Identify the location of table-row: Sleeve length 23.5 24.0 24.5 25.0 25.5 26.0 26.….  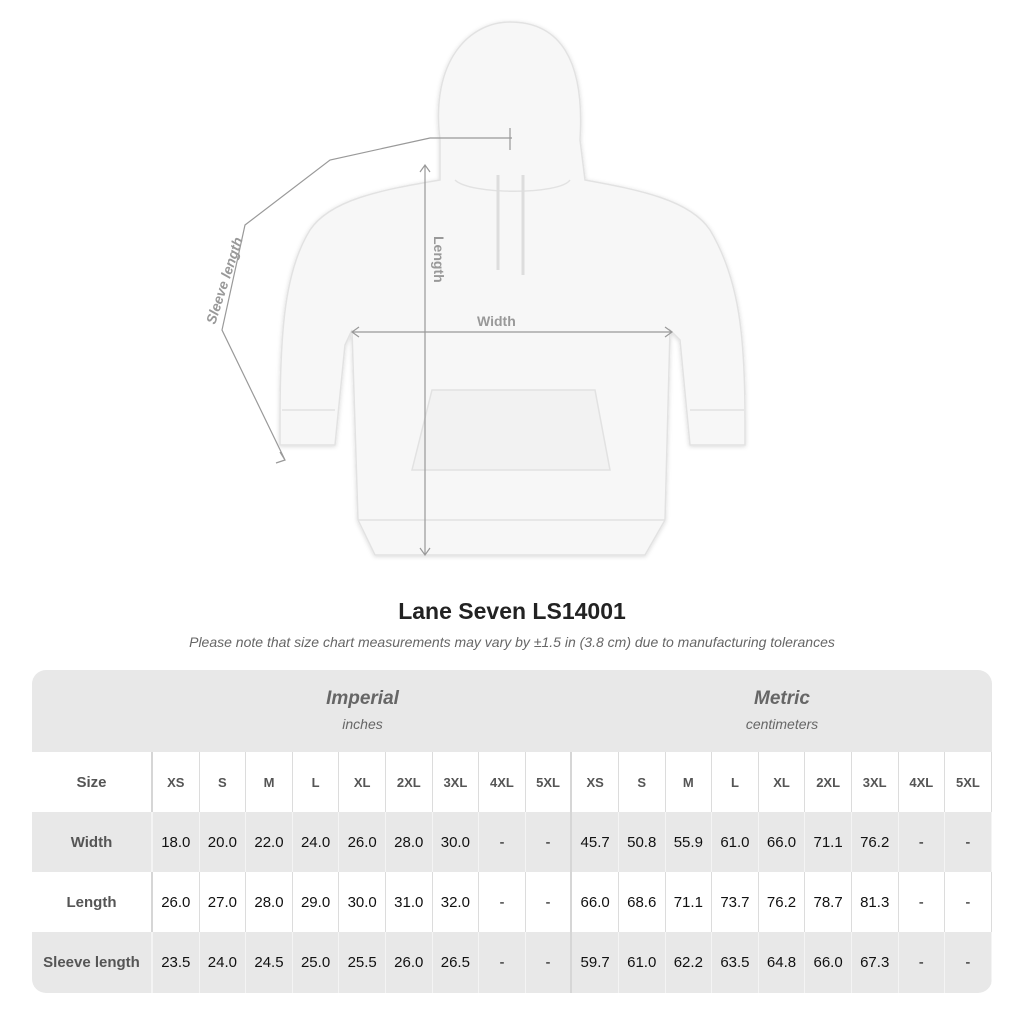
(512, 962).